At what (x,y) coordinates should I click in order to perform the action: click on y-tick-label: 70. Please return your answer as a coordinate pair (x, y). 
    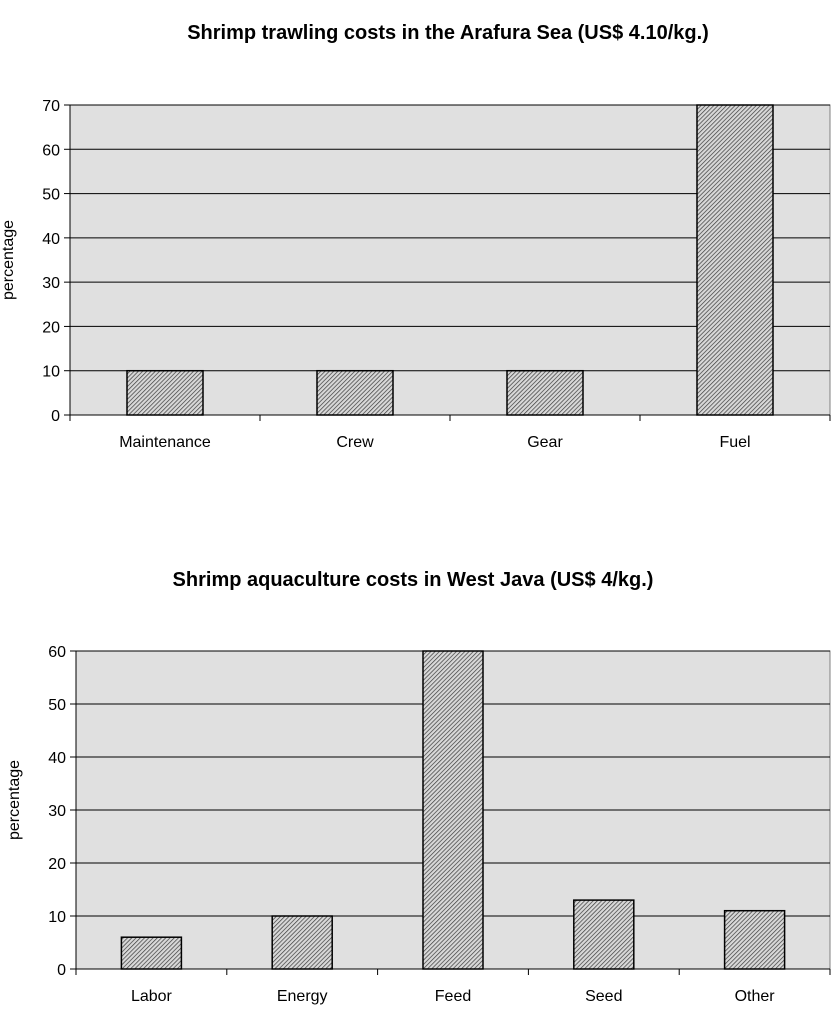
    Looking at the image, I should click on (51, 106).